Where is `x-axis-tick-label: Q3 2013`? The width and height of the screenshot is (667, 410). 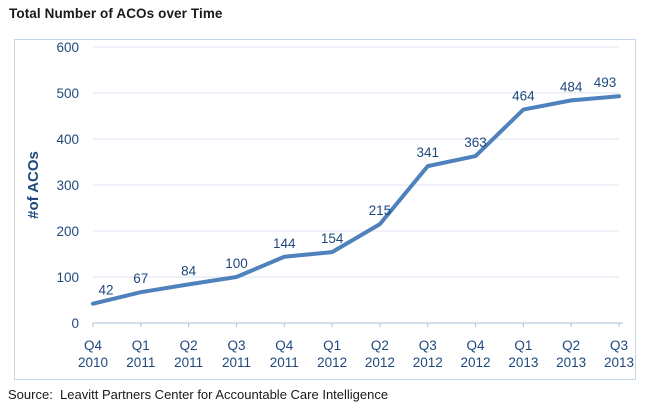 x-axis-tick-label: Q3 2013 is located at coordinates (619, 354).